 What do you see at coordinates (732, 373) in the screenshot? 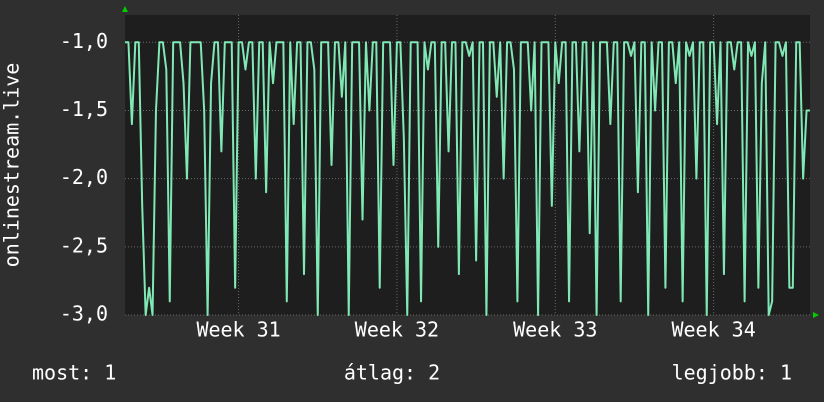
I see `footer-best: legjobb: 1` at bounding box center [732, 373].